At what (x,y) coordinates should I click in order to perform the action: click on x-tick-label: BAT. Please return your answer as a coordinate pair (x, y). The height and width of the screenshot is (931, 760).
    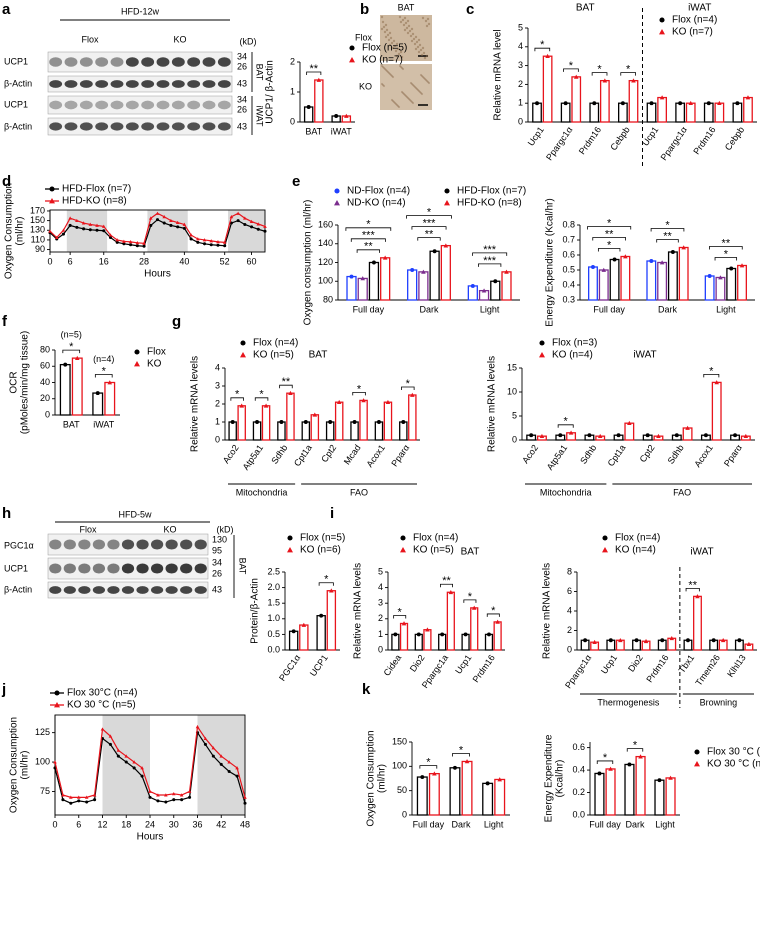
    Looking at the image, I should click on (71, 424).